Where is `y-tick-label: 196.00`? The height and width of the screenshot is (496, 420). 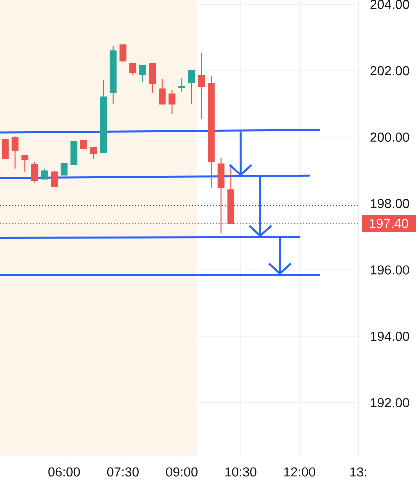 y-tick-label: 196.00 is located at coordinates (390, 270).